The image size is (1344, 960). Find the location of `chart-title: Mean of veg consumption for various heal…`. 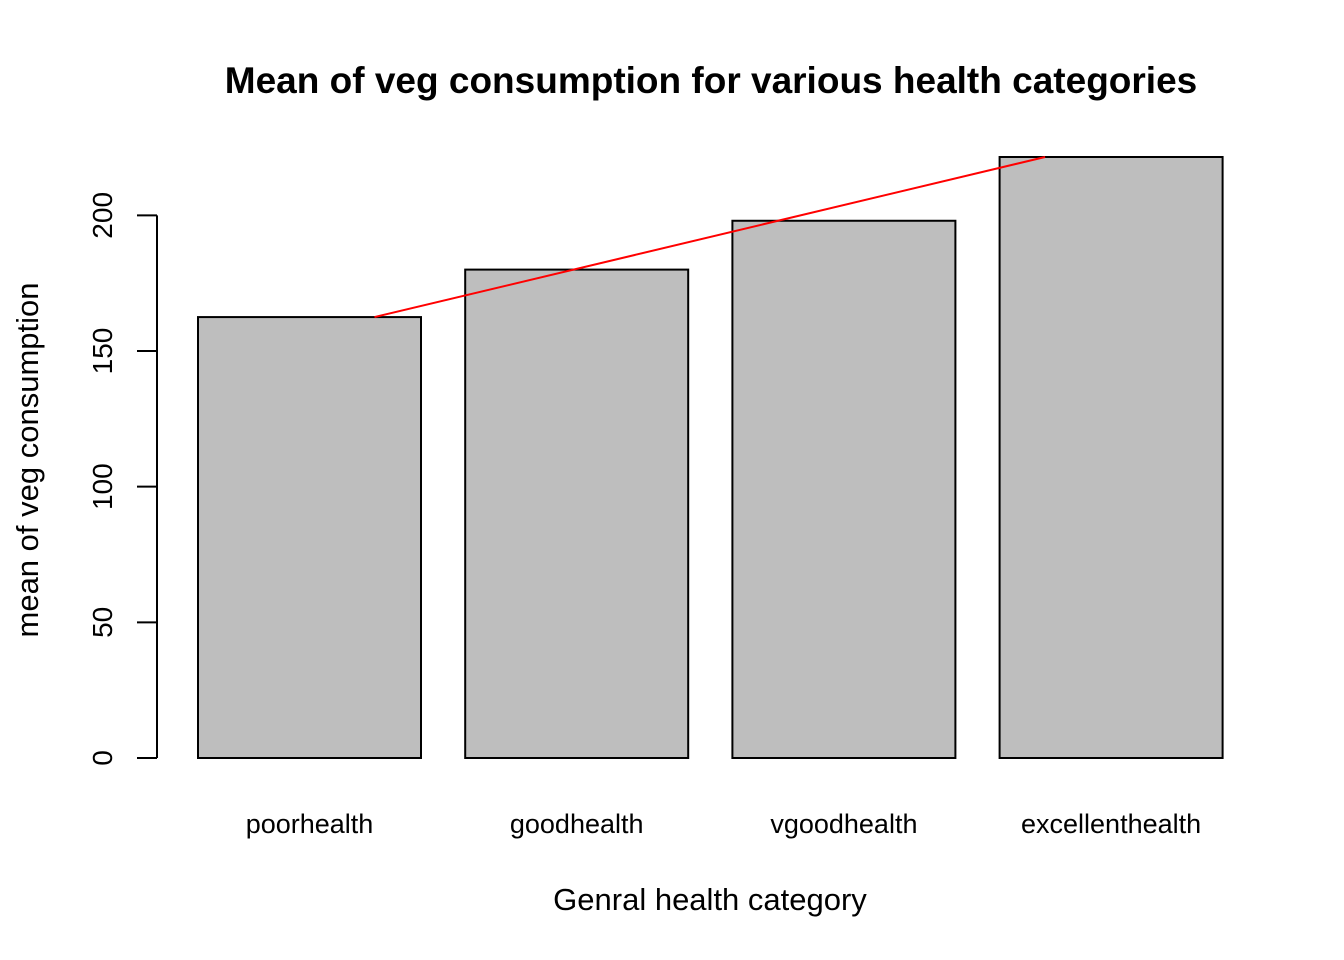

chart-title: Mean of veg consumption for various heal… is located at coordinates (711, 80).